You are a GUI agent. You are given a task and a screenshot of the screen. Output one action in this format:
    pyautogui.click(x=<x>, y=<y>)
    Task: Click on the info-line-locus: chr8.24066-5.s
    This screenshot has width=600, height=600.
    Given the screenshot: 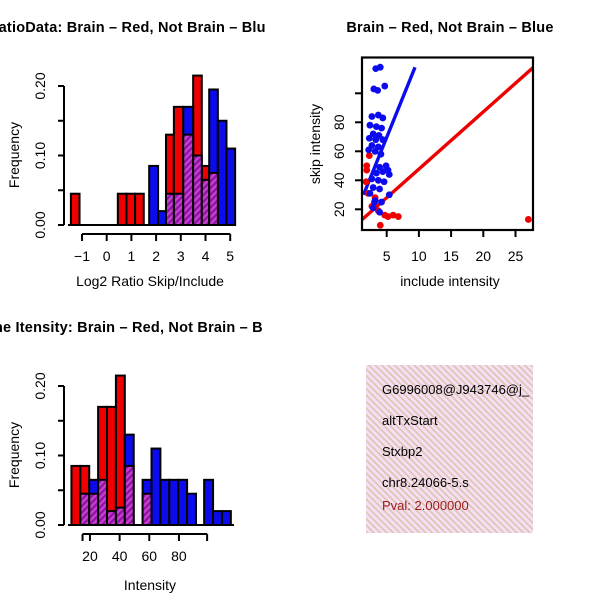 What is the action you would take?
    pyautogui.click(x=425, y=482)
    